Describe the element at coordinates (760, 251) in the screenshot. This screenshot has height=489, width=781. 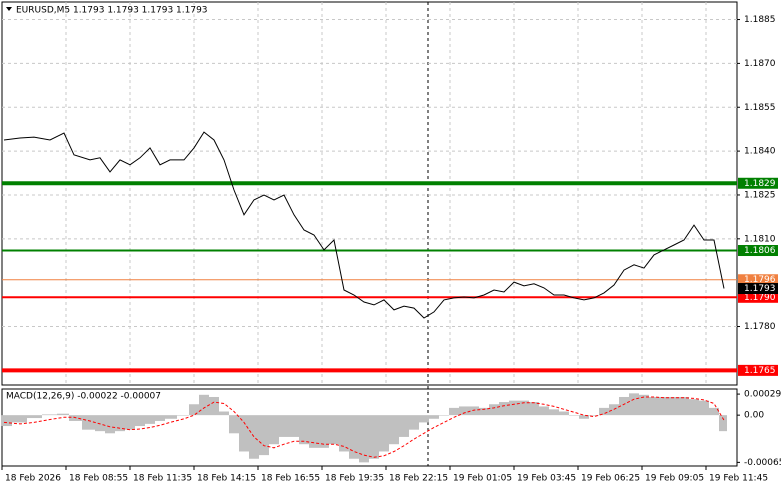
I see `level-label: 1.1806` at that location.